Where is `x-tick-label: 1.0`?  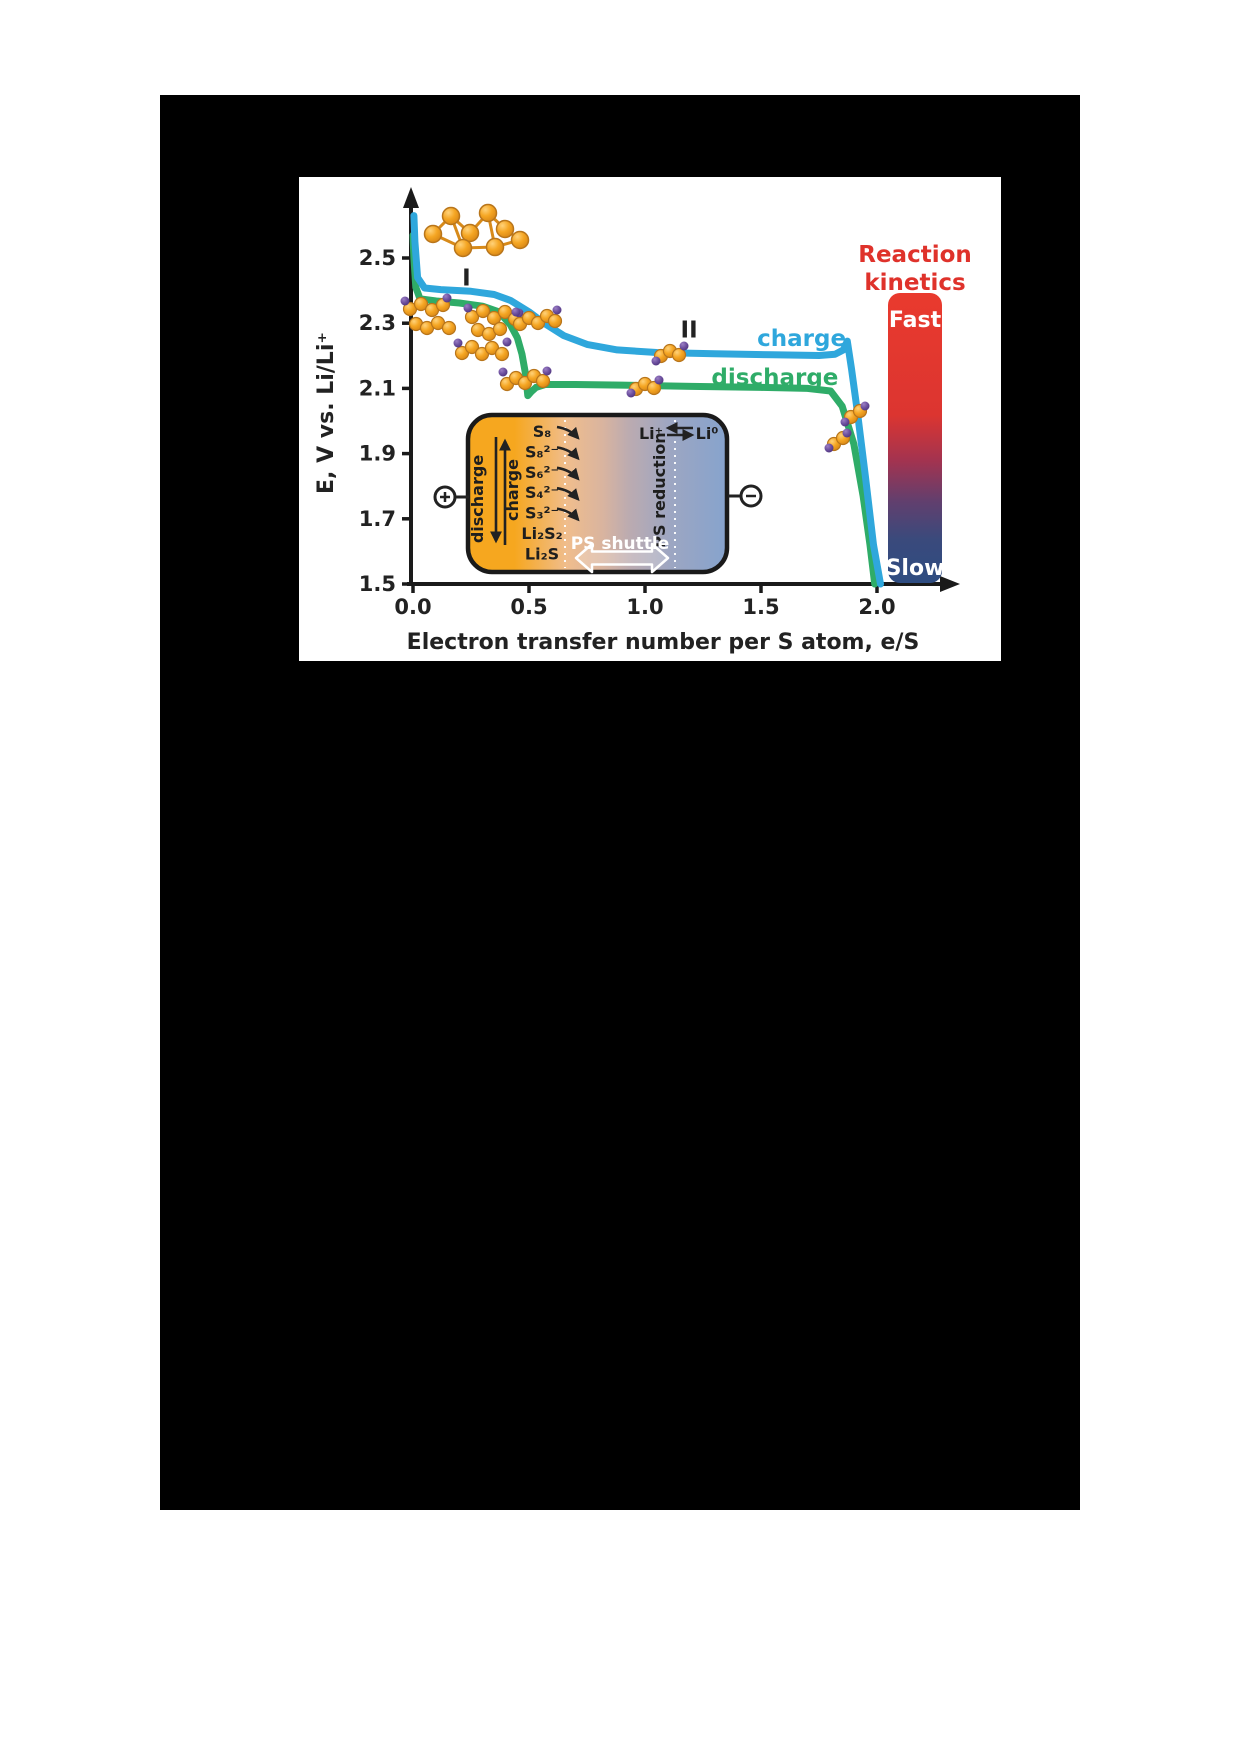 x-tick-label: 1.0 is located at coordinates (644, 607).